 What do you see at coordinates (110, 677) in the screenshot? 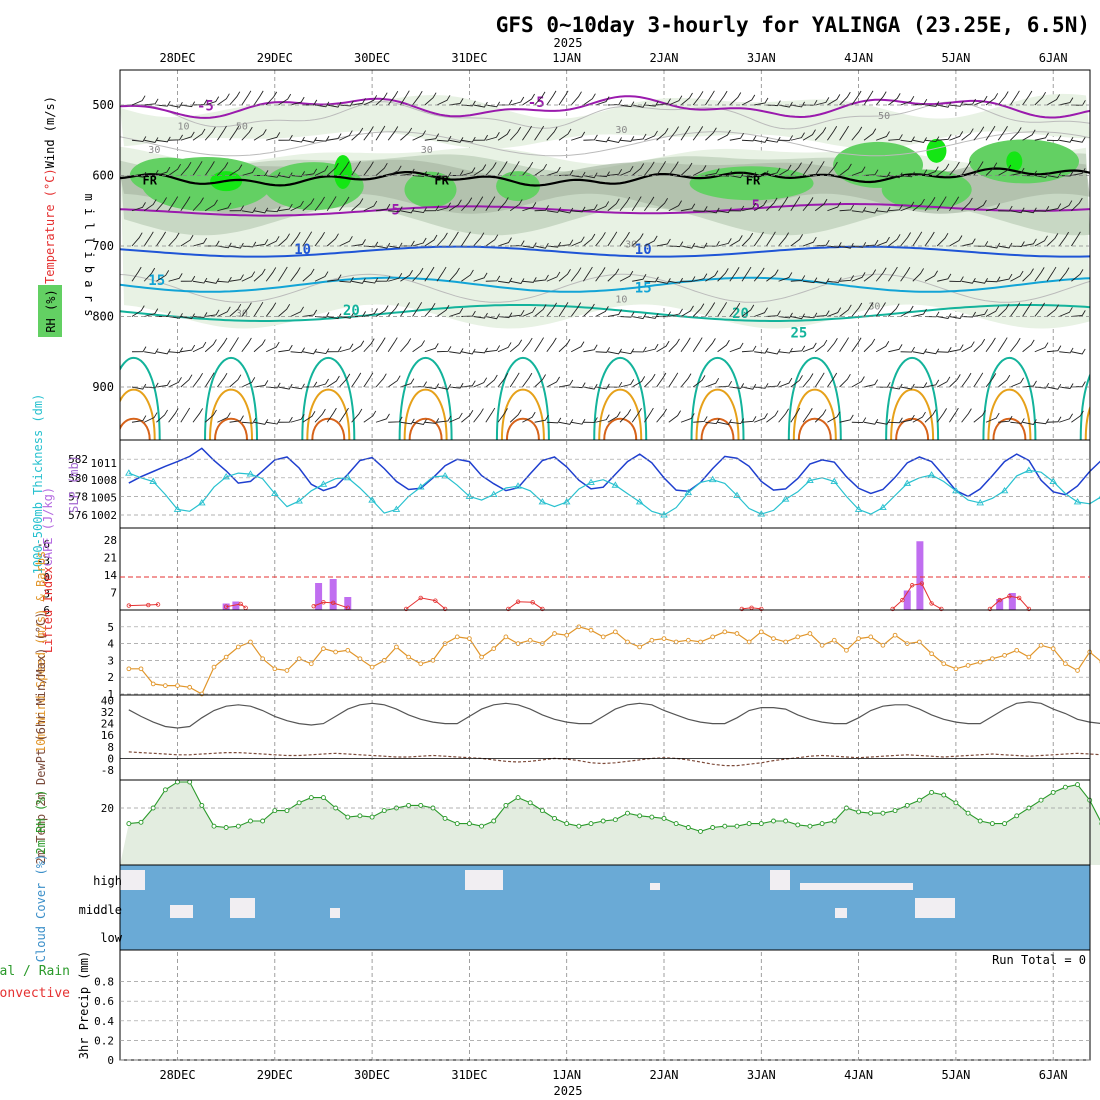
I see `wind-tick-1: 2` at bounding box center [110, 677].